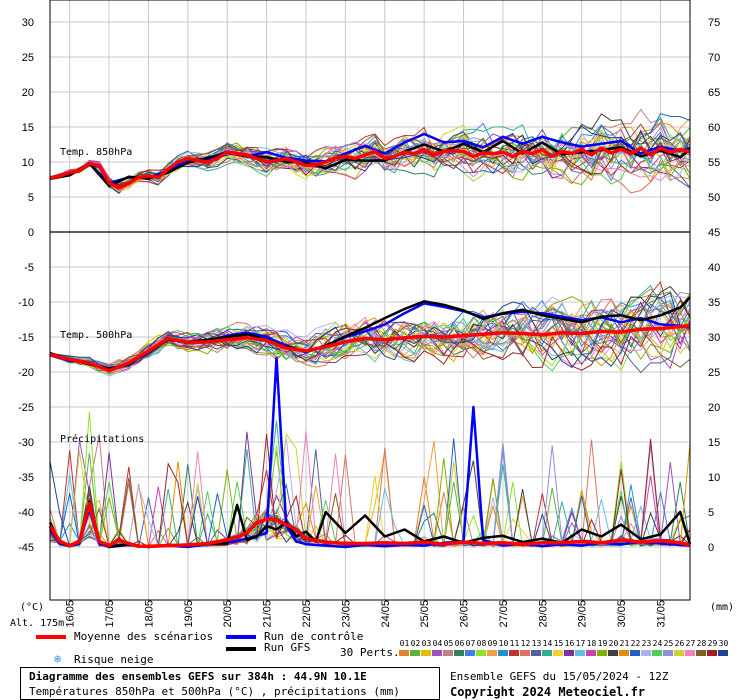  What do you see at coordinates (28, 58) in the screenshot?
I see `left-tick-label: 25` at bounding box center [28, 58].